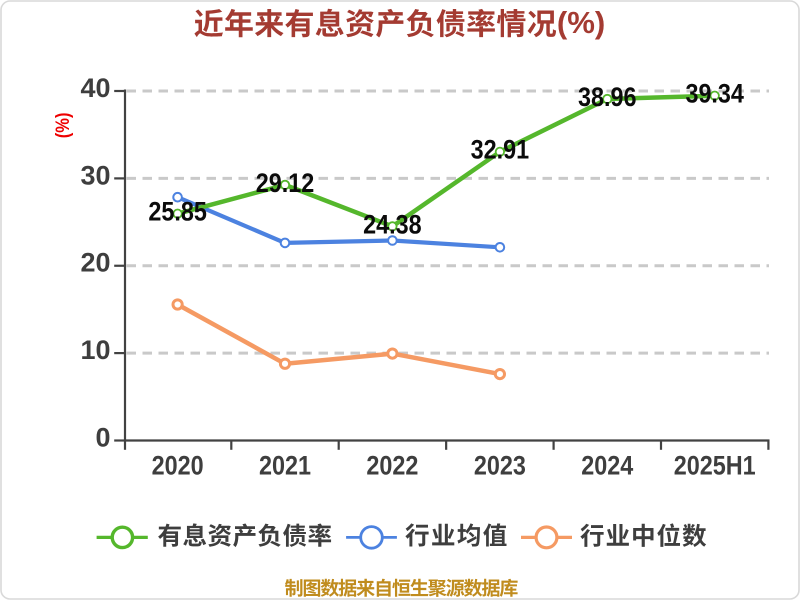 This screenshot has width=800, height=600. Describe the element at coordinates (96, 263) in the screenshot. I see `svg-text: 20` at that location.